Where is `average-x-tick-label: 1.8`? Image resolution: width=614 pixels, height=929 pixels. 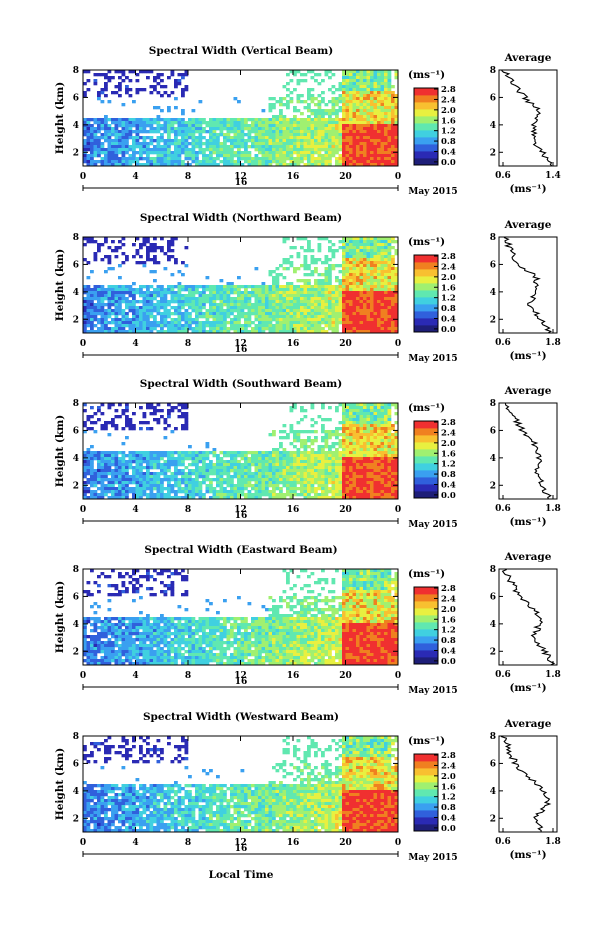 average-x-tick-label: 1.8 is located at coordinates (553, 343).